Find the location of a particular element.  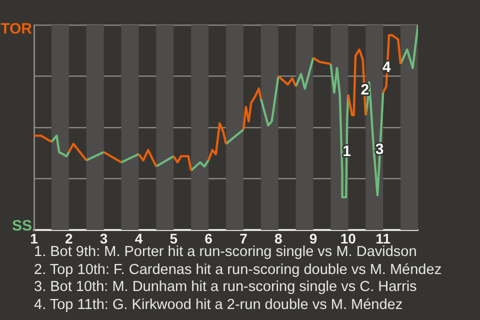

x-tick-label: 4 is located at coordinates (138, 238).